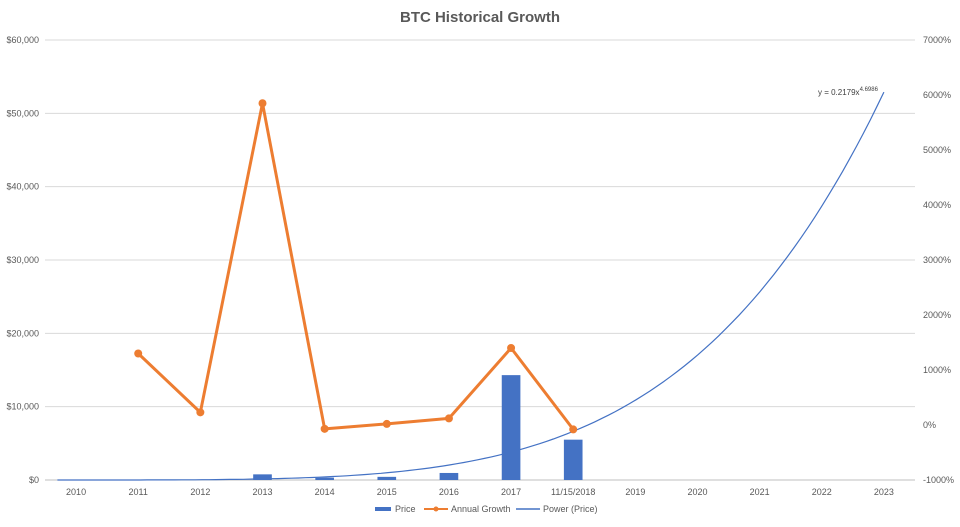 This screenshot has height=527, width=960. Describe the element at coordinates (937, 40) in the screenshot. I see `right-tick-label: 7000%` at that location.